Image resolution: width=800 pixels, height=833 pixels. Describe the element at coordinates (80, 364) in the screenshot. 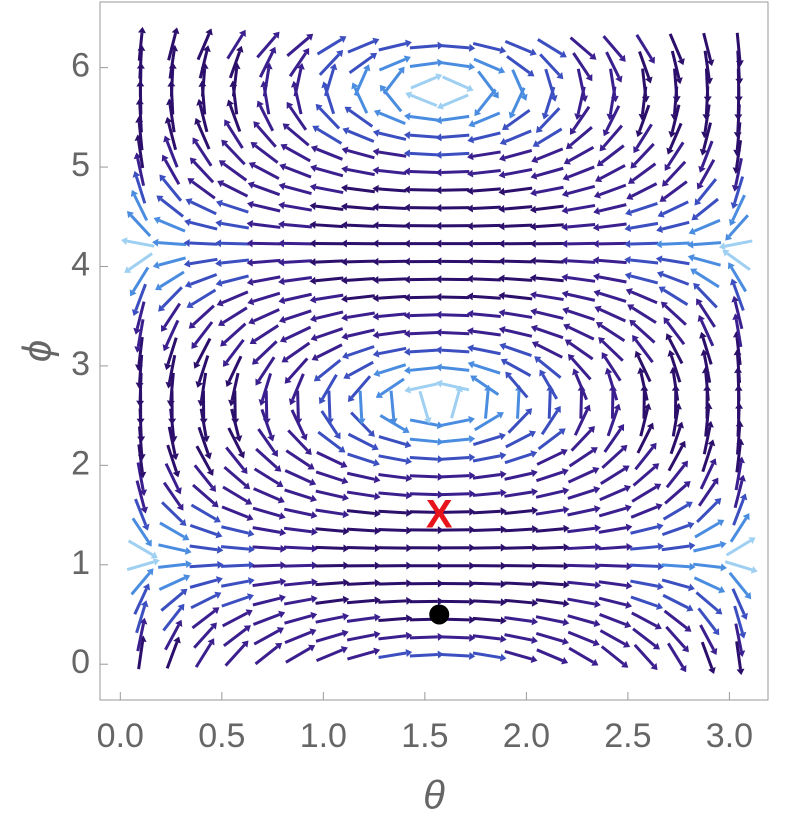

I see `y-tick-label: 3` at that location.